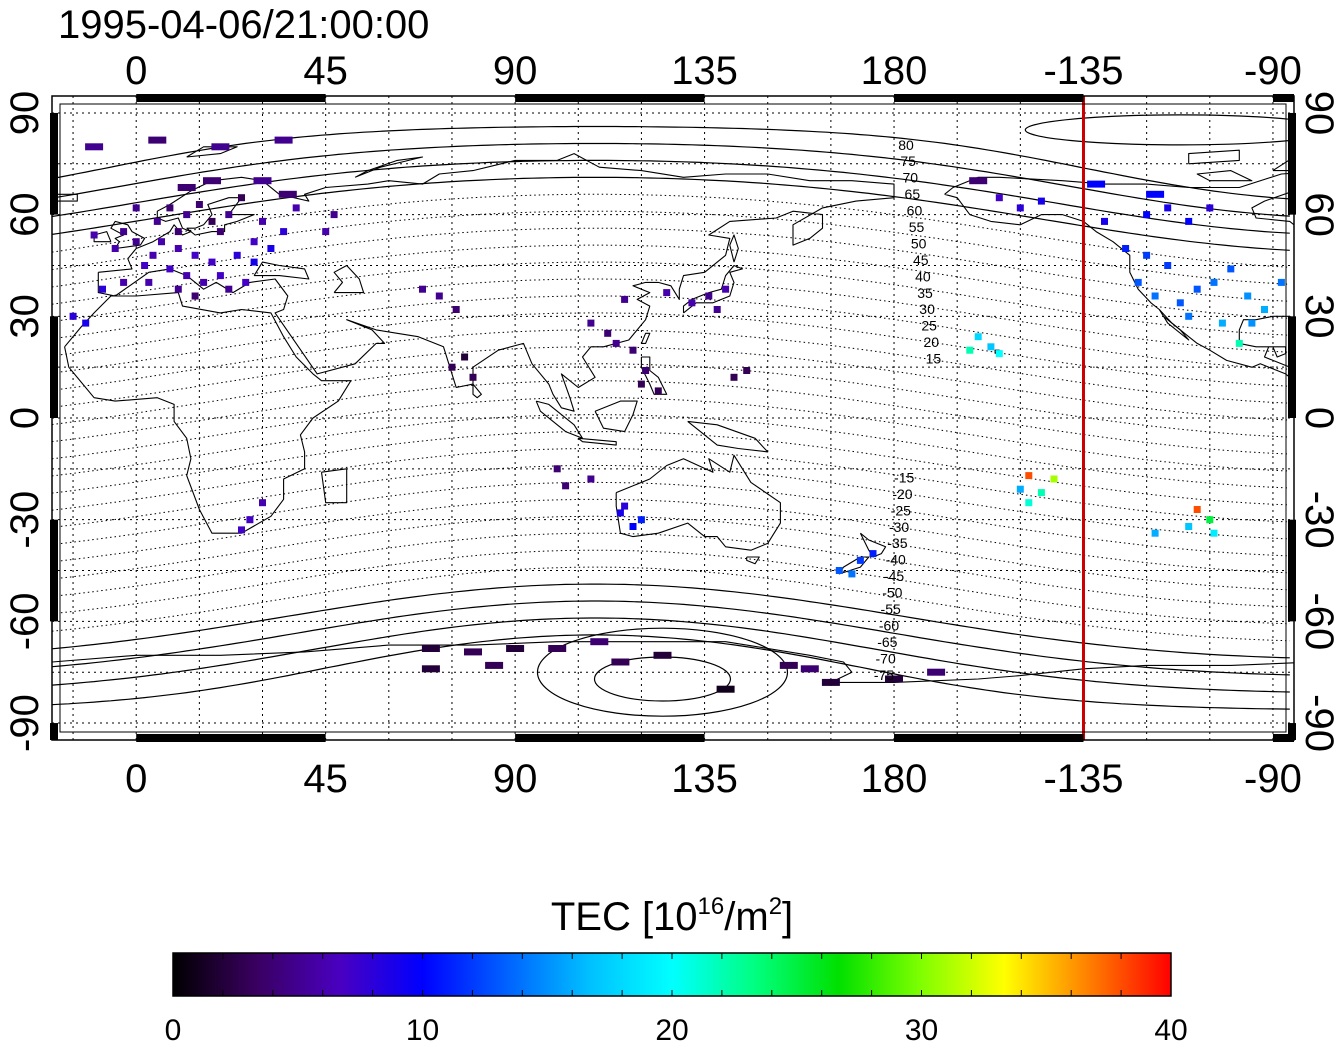 Image resolution: width=1344 pixels, height=1053 pixels. What do you see at coordinates (904, 477) in the screenshot?
I see `contour-label: -15` at bounding box center [904, 477].